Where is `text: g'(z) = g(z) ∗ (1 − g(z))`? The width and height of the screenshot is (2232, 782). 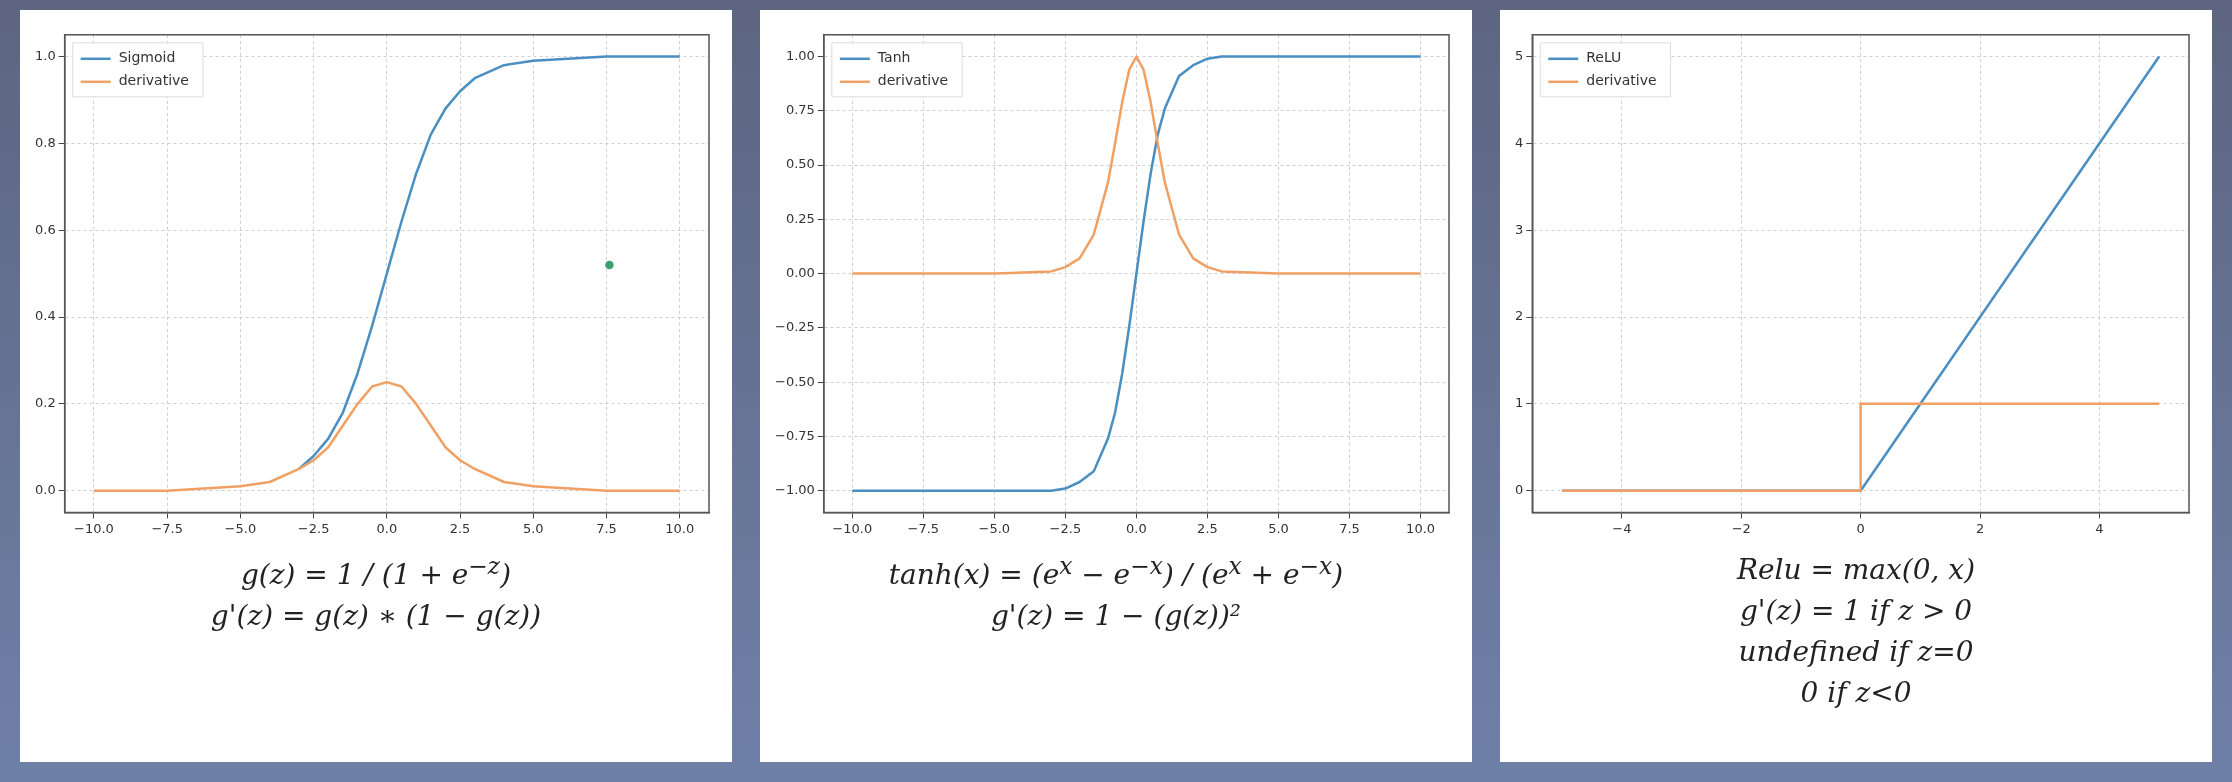 text: g'(z) = g(z) ∗ (1 − g(z)) is located at coordinates (376, 616).